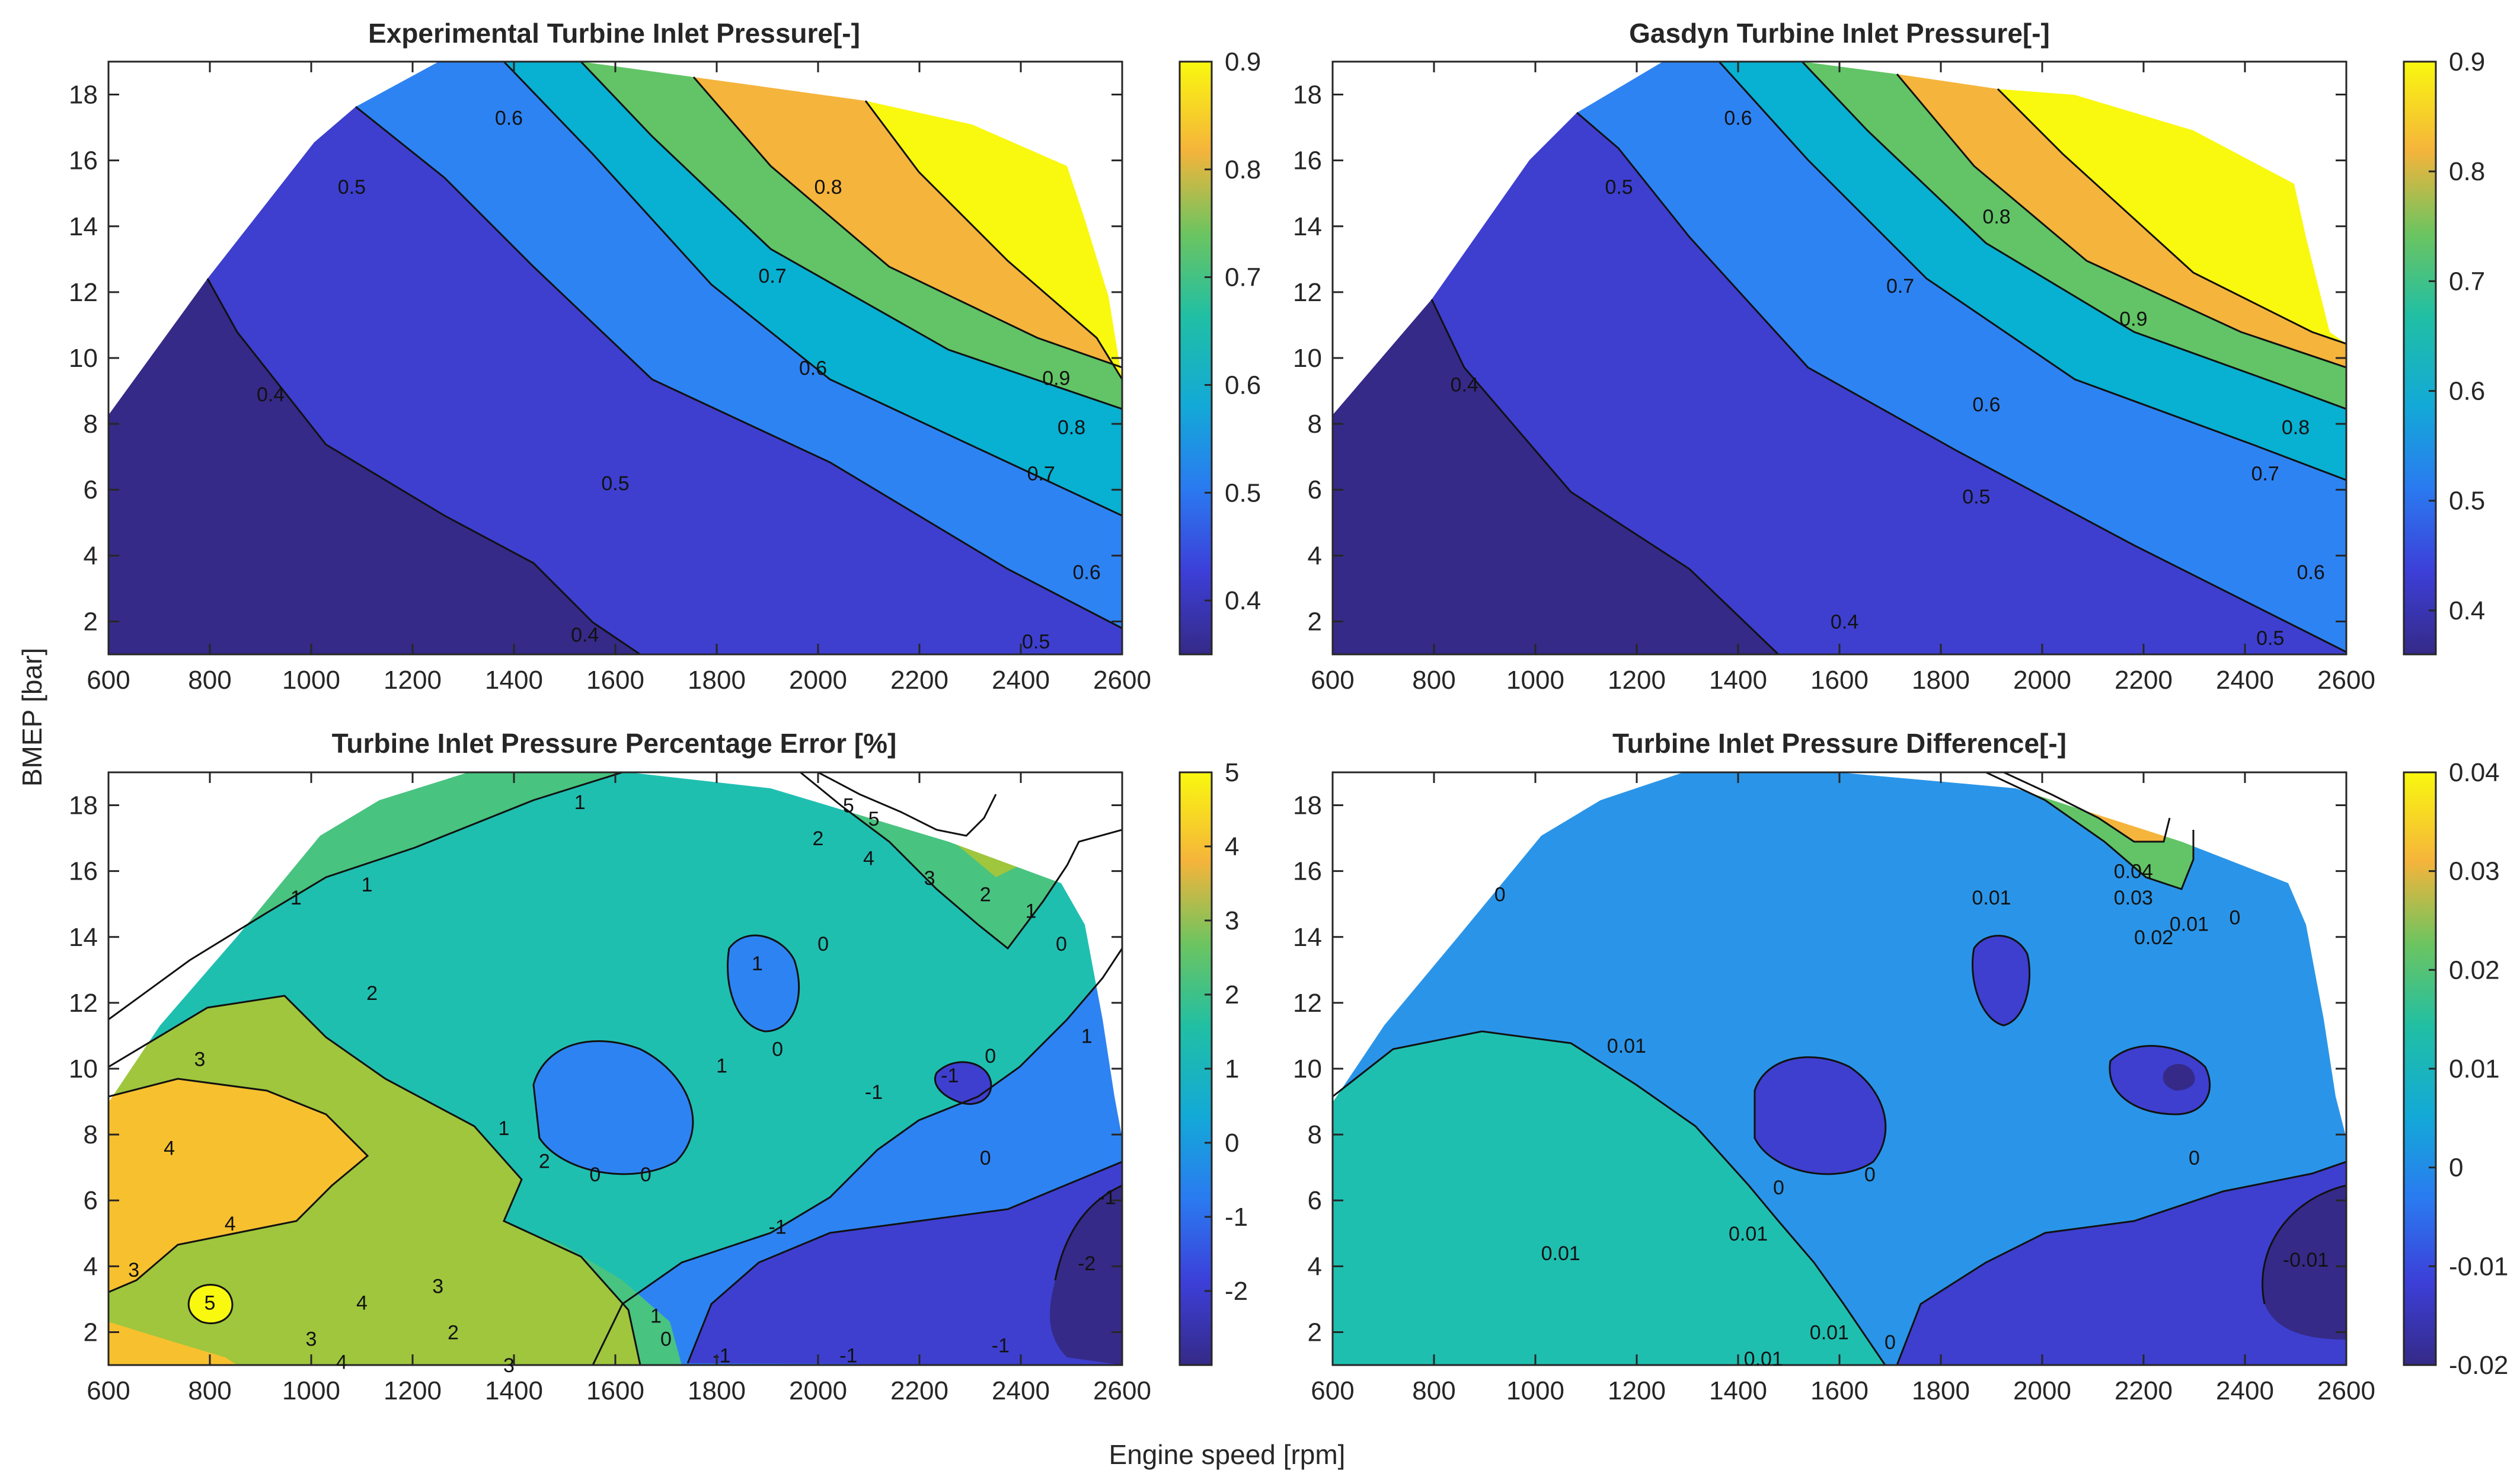 The image size is (2520, 1483). Describe the element at coordinates (614, 33) in the screenshot. I see `panel-title: Experimental Turbine Inlet Pressure[-]` at that location.